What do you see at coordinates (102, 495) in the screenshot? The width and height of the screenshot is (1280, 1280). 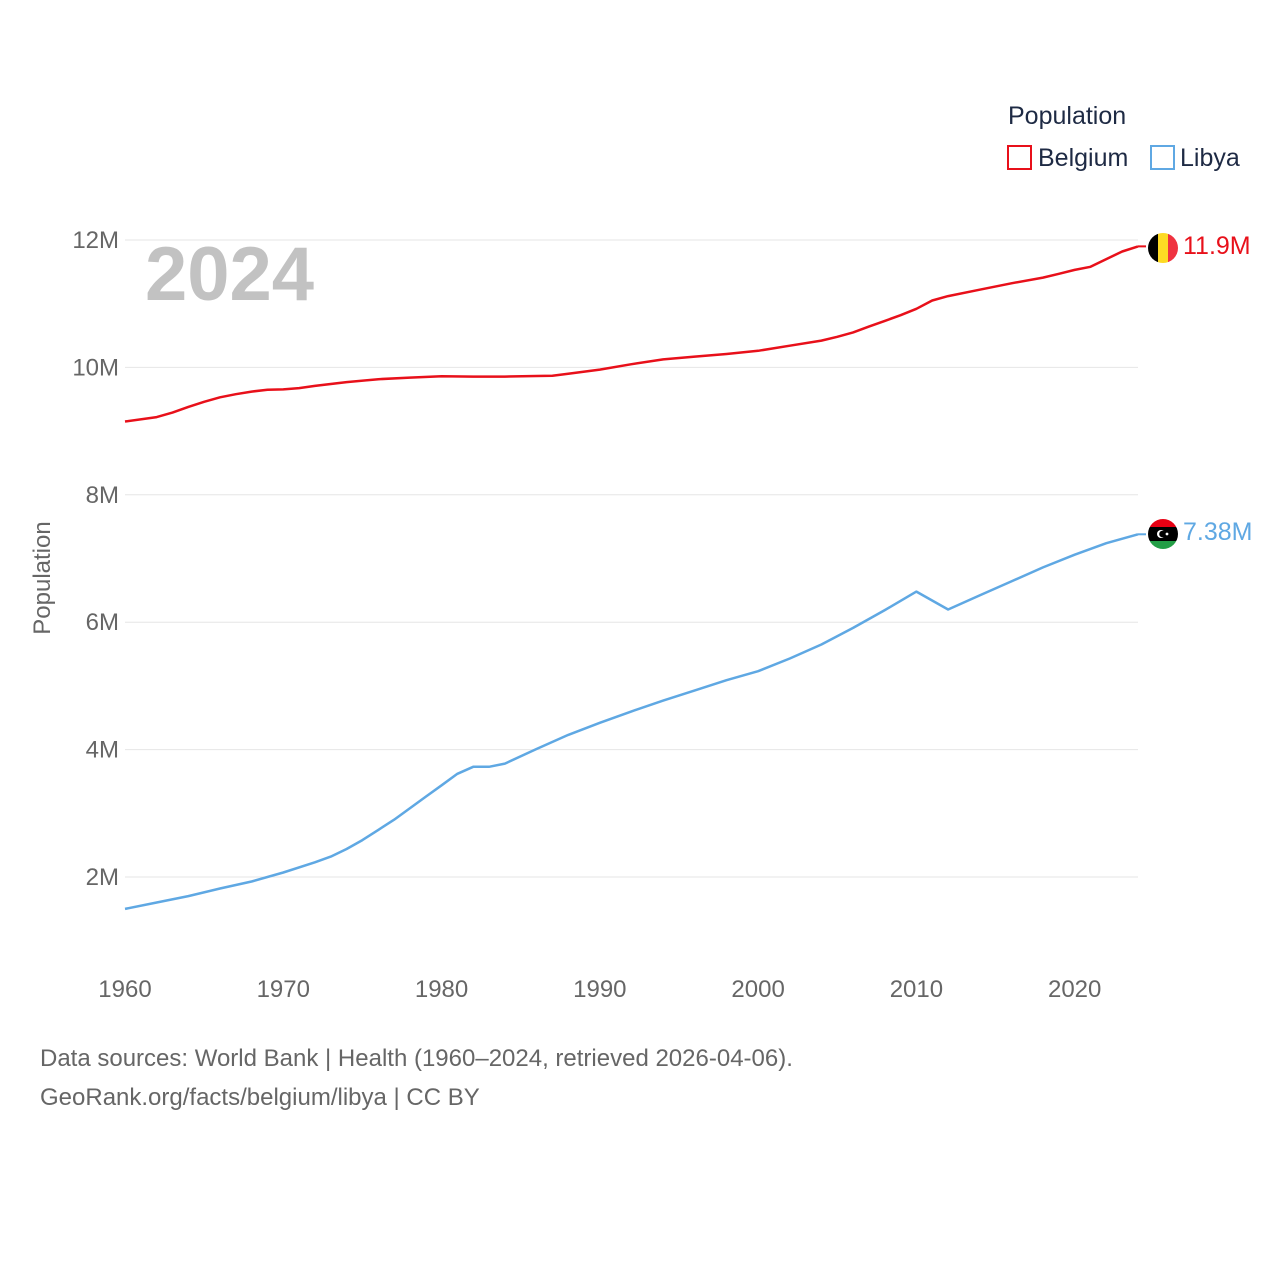 I see `y-tick-label: 8M` at bounding box center [102, 495].